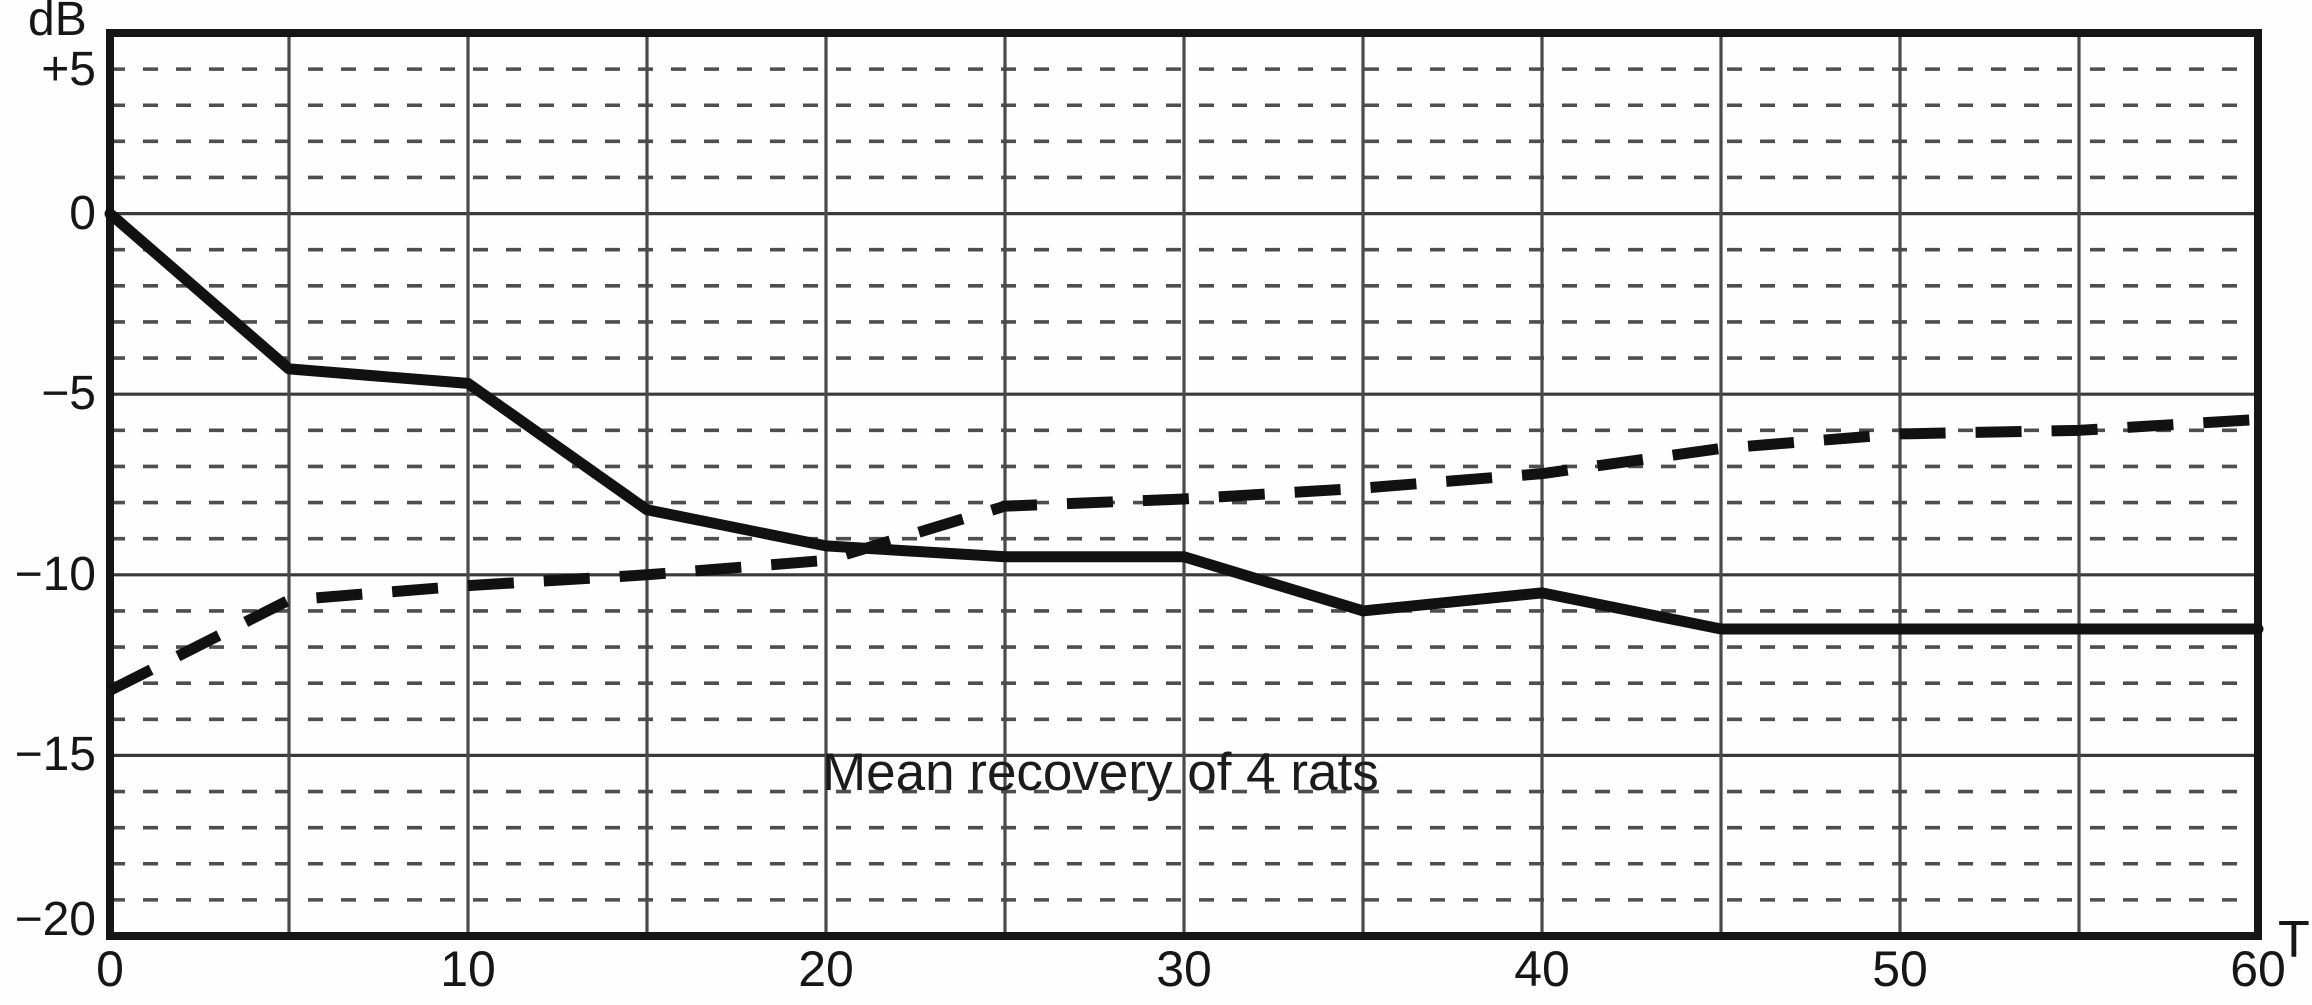  What do you see at coordinates (2294, 940) in the screenshot?
I see `x-axis-unit-label: T` at bounding box center [2294, 940].